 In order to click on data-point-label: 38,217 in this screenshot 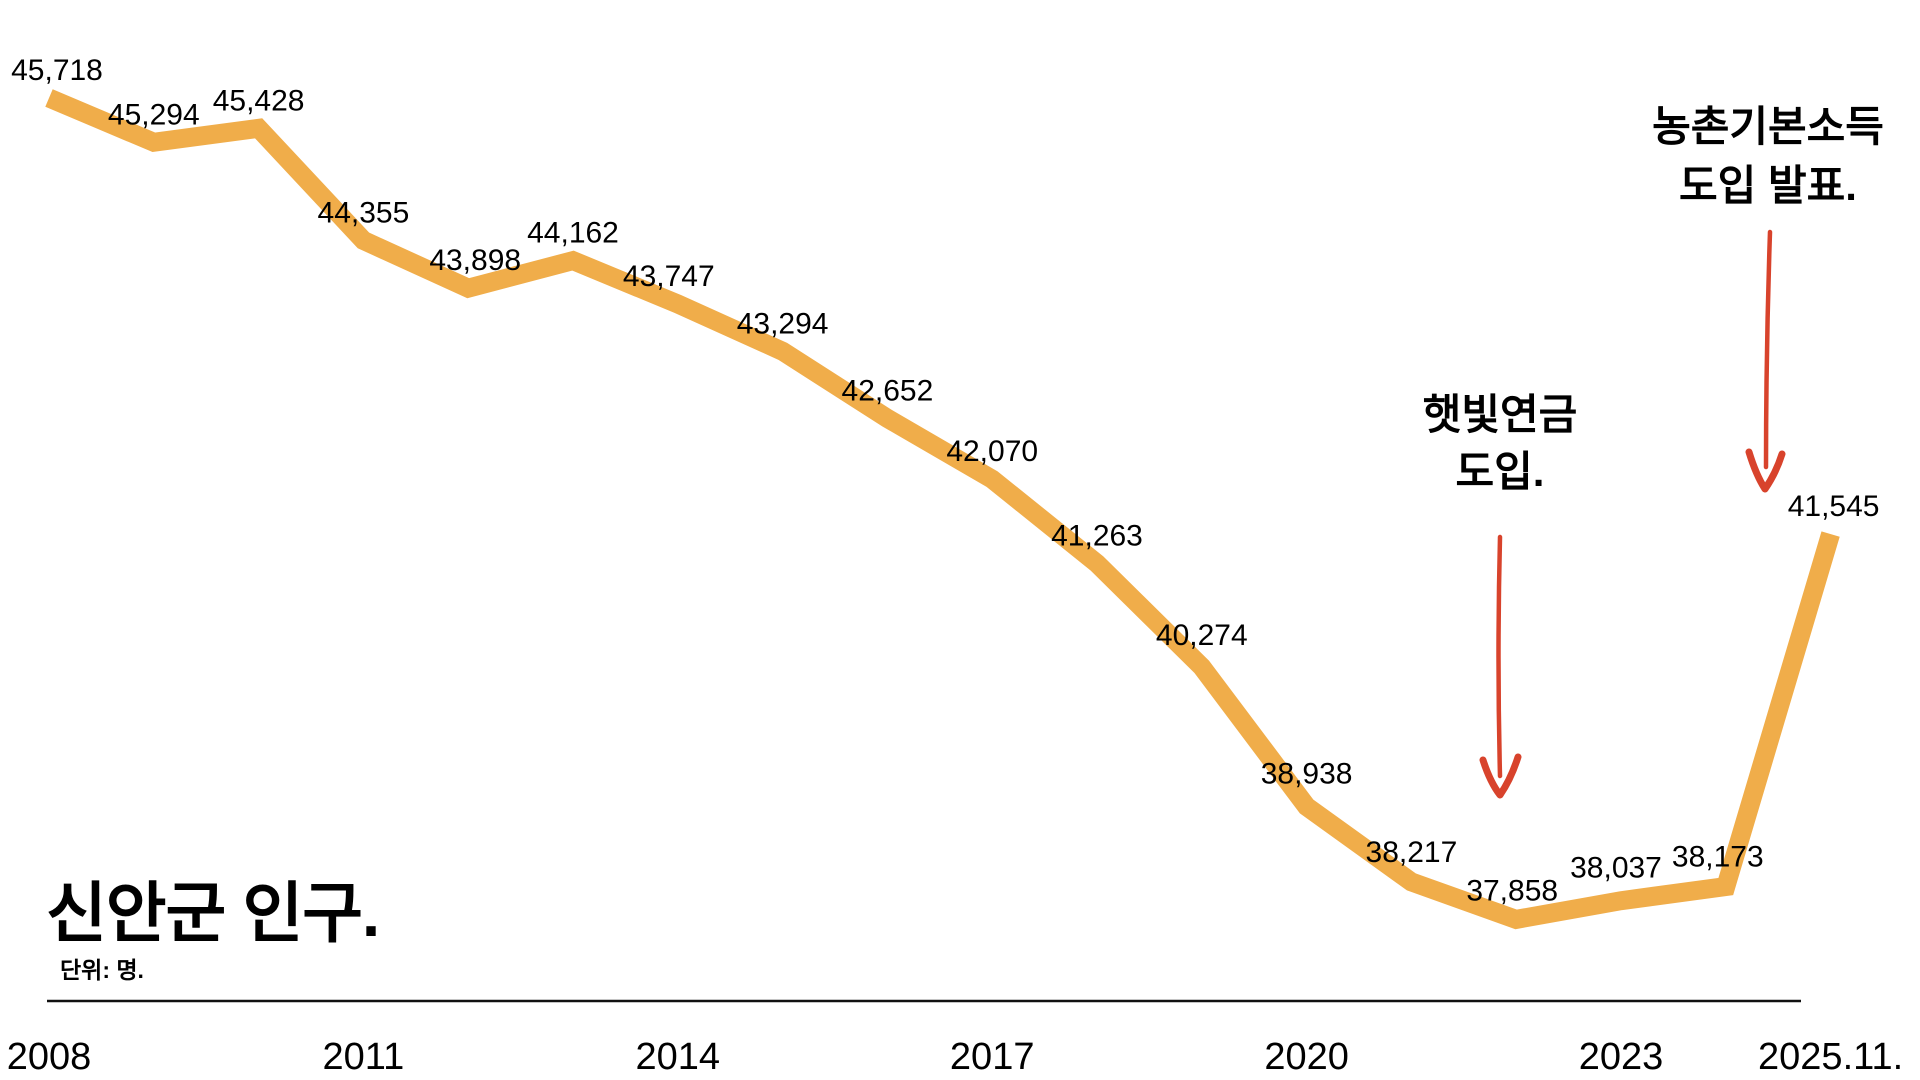, I will do `click(1412, 852)`.